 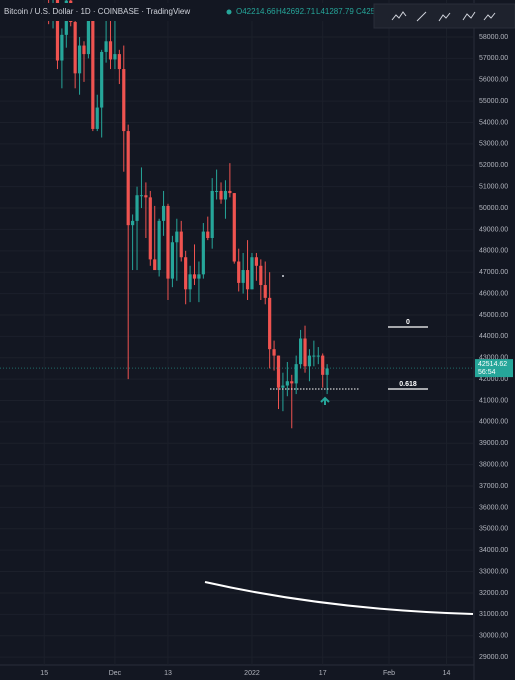 What do you see at coordinates (493, 422) in the screenshot?
I see `y-tick-label: 40000.00` at bounding box center [493, 422].